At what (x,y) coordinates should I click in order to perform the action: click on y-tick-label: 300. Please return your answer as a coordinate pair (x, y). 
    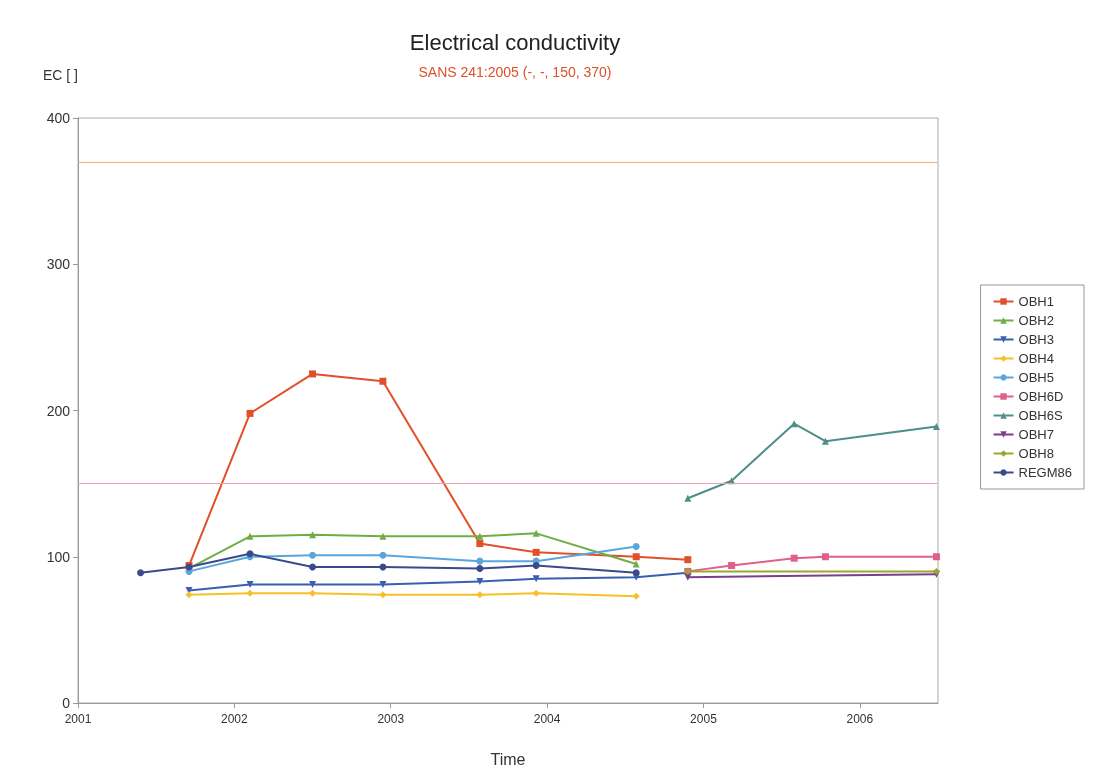
    Looking at the image, I should click on (58, 264).